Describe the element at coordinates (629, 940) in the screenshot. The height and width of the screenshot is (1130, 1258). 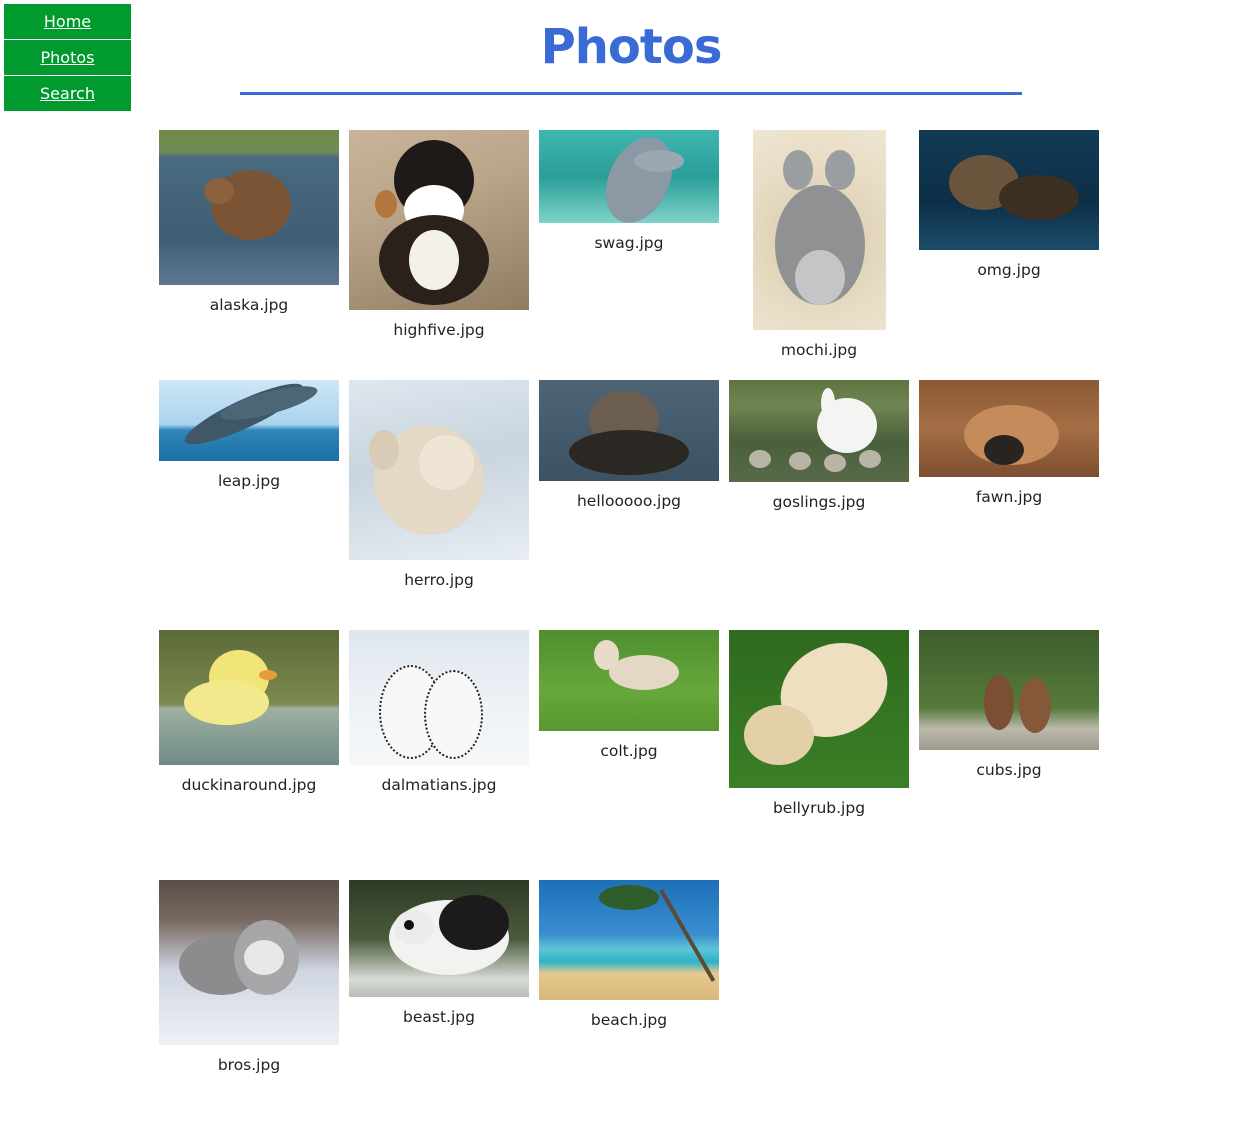
I see `photo-thumbnail-beach` at that location.